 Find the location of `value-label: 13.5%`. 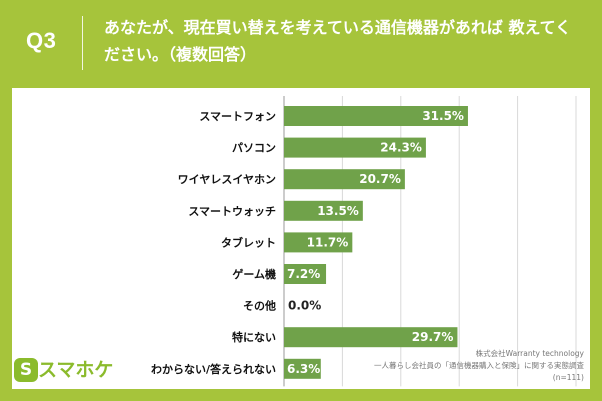

value-label: 13.5% is located at coordinates (338, 211).